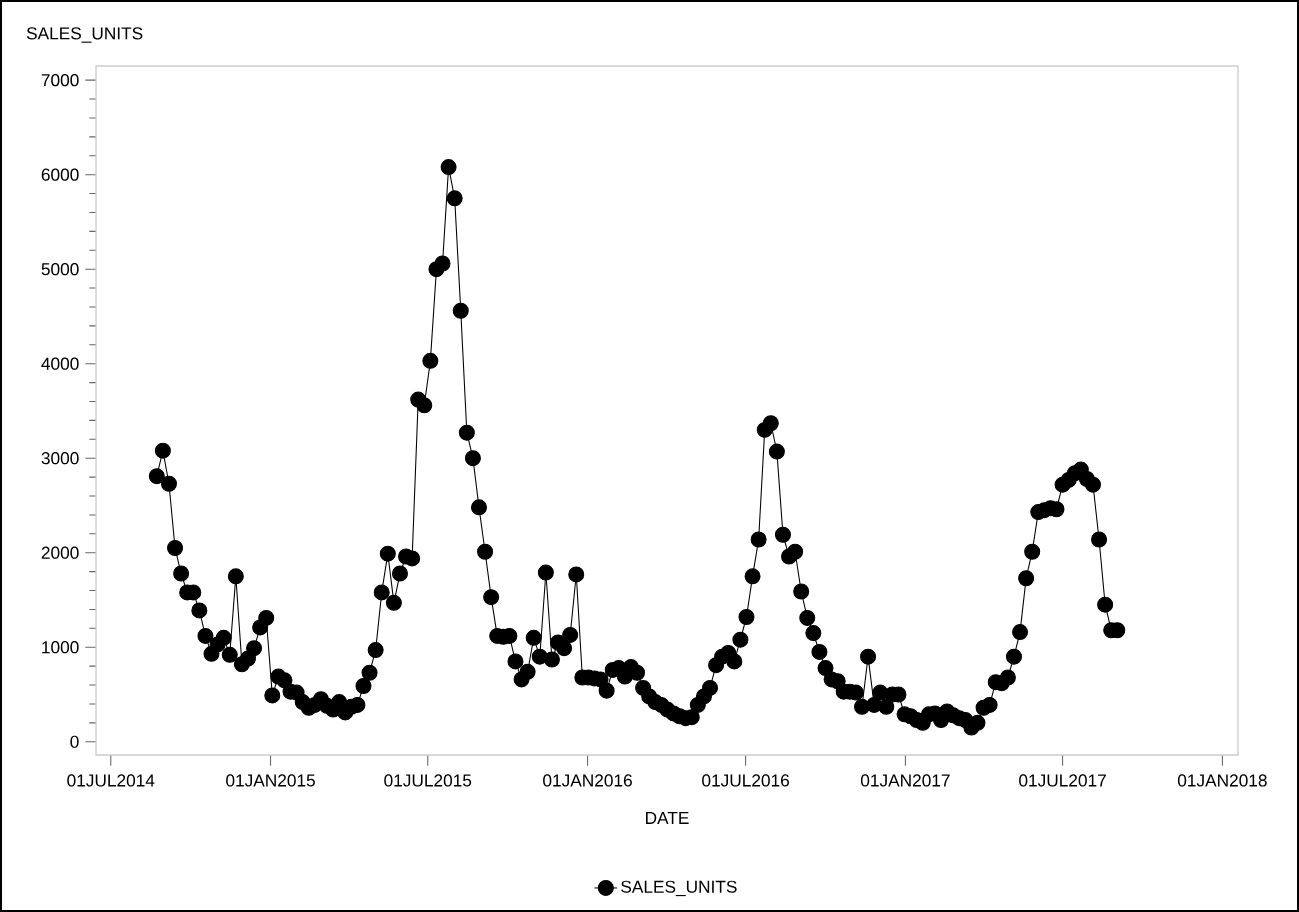  I want to click on x-tick-label: 01JUL2015, so click(428, 780).